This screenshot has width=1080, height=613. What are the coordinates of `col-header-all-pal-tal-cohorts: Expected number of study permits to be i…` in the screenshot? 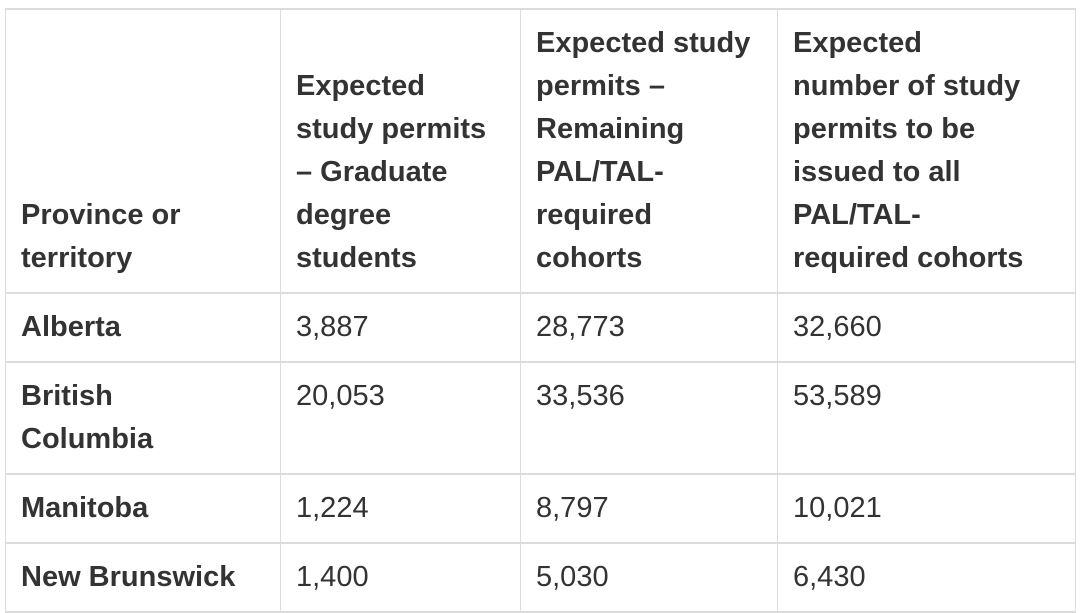 It's located at (926, 151).